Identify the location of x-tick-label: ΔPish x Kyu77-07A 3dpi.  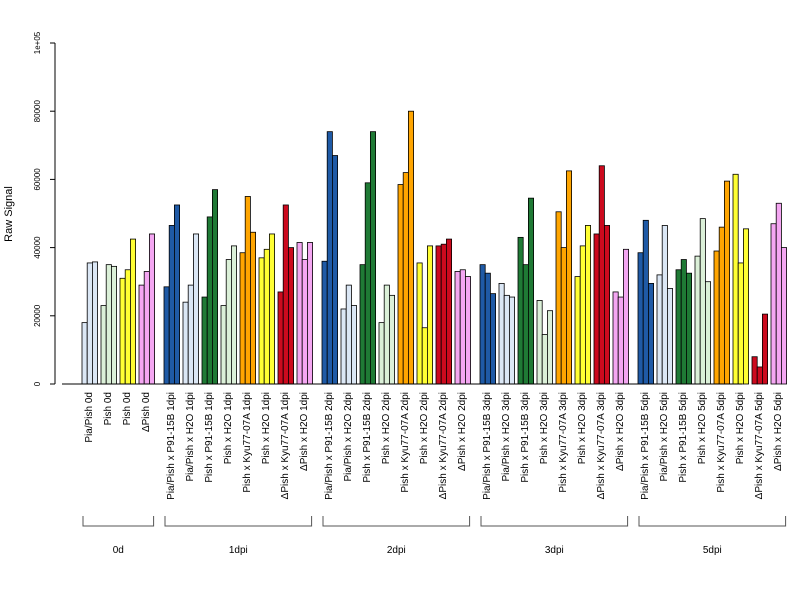
(601, 445).